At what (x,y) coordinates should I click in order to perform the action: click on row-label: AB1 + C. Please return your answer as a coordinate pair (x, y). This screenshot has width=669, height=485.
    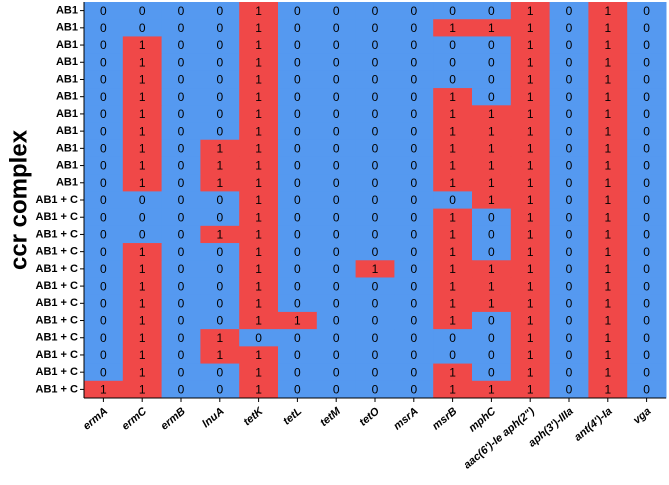
    Looking at the image, I should click on (57, 200).